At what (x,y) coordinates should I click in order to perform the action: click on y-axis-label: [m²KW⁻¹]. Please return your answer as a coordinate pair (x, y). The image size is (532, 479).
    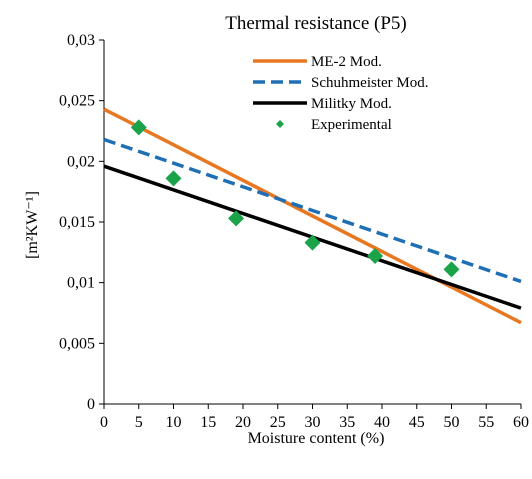
    Looking at the image, I should click on (32, 225).